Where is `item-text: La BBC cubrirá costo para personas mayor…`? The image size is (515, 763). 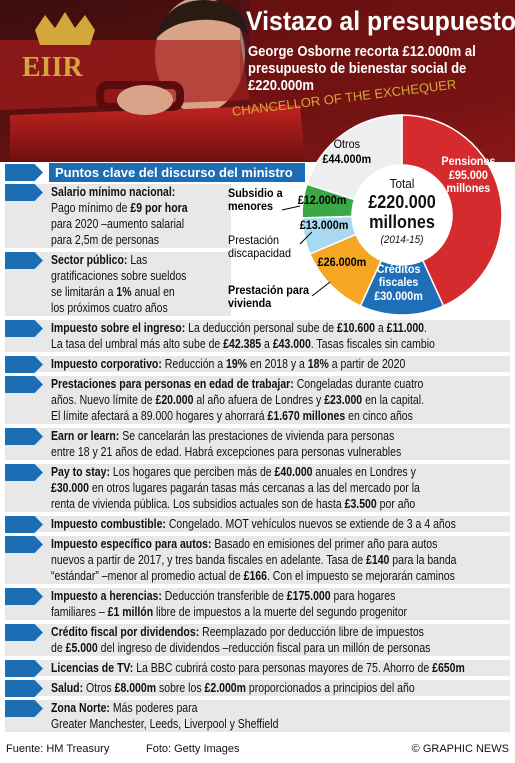 item-text: La BBC cubrirá costo para personas mayor… is located at coordinates (283, 668).